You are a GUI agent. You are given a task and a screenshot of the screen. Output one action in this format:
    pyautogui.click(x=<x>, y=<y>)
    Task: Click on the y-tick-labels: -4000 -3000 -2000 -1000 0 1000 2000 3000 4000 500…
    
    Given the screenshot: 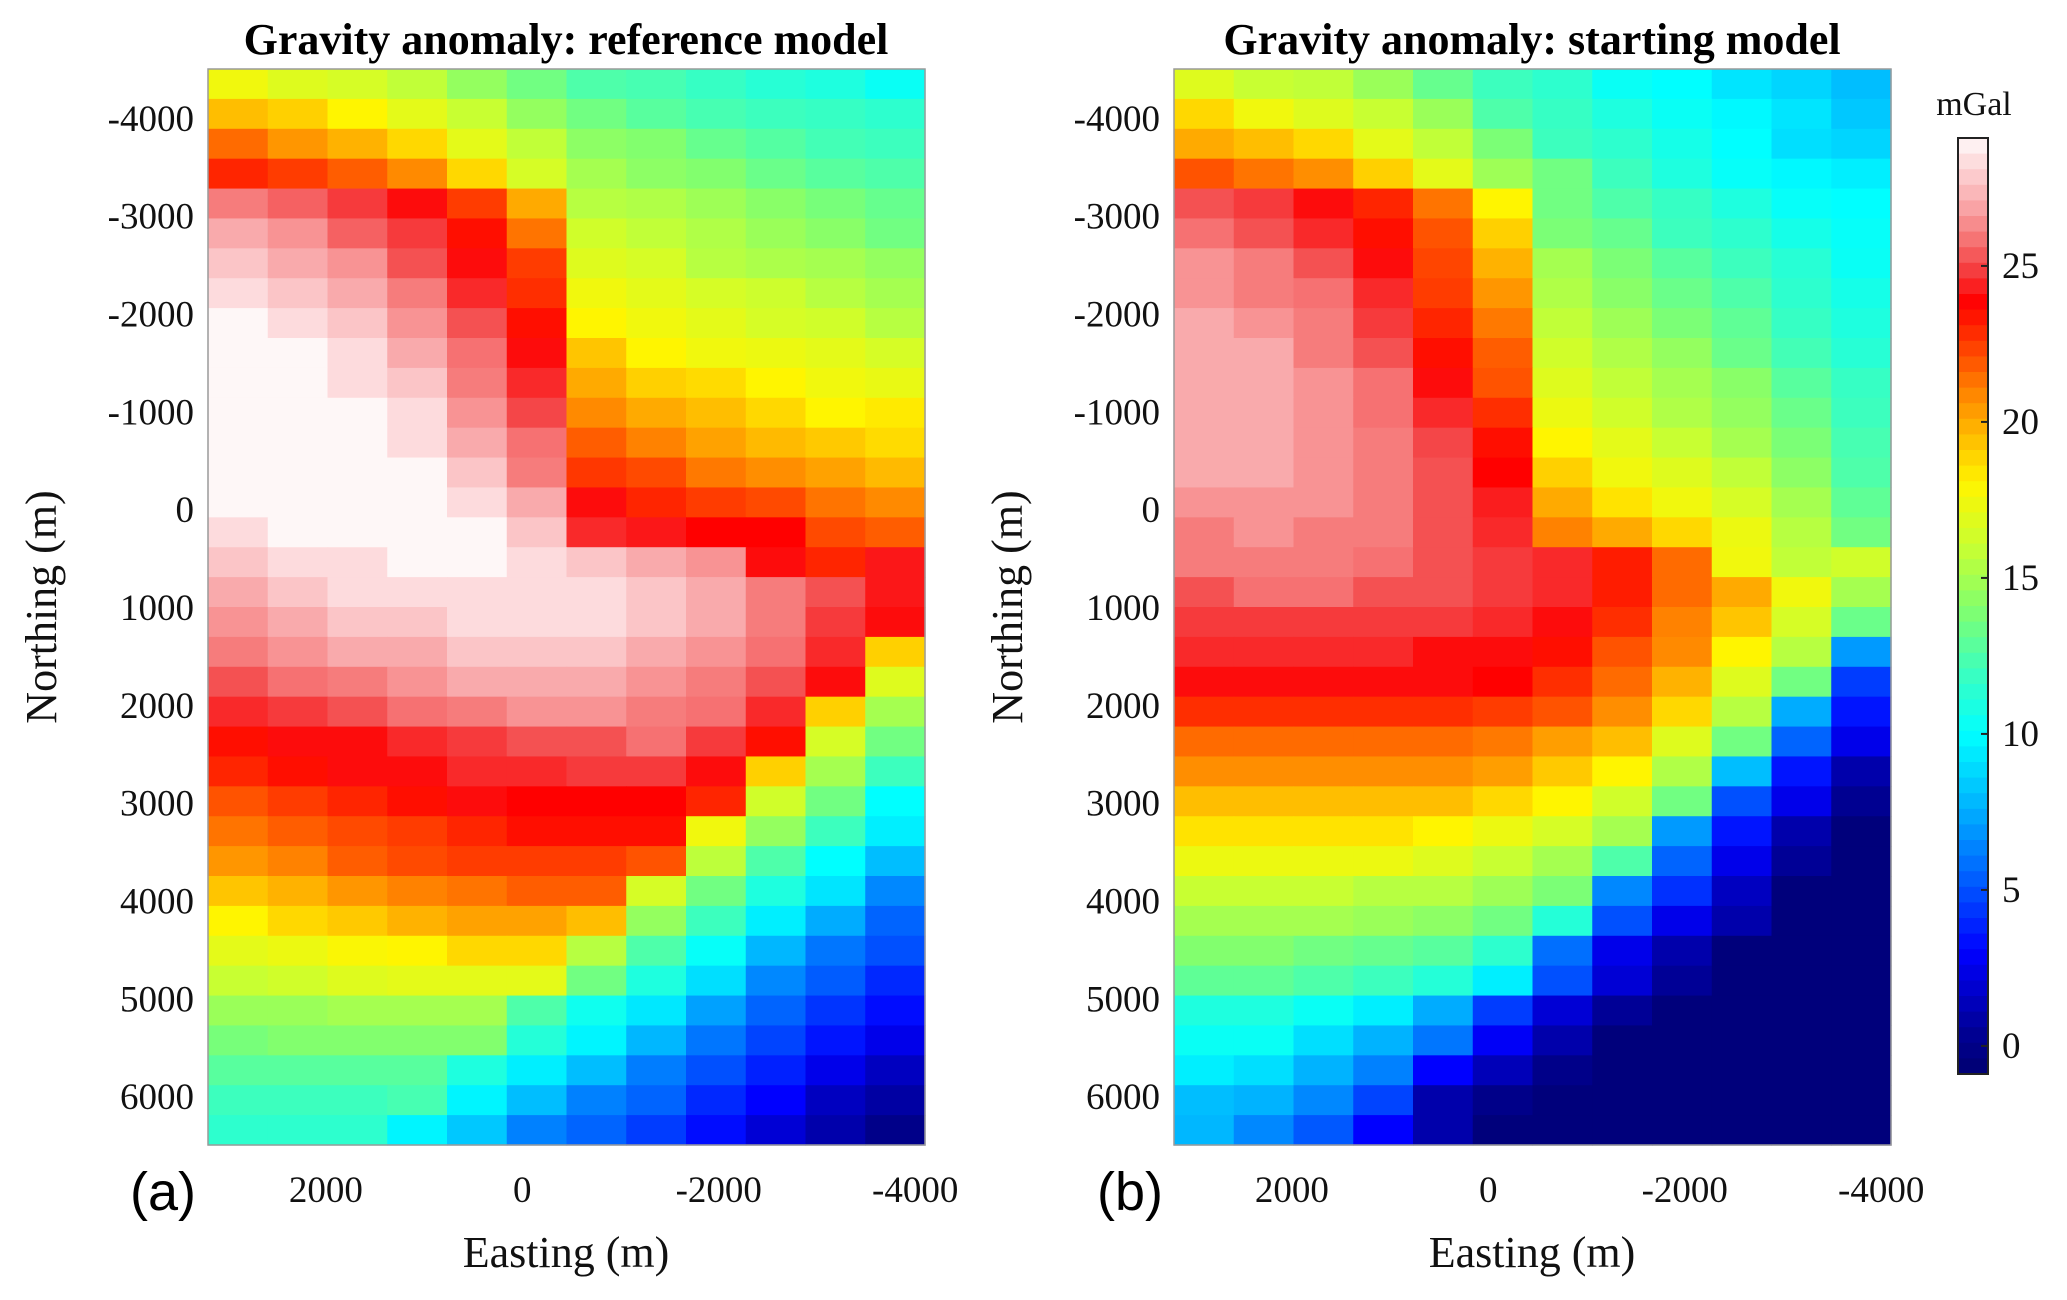 What is the action you would take?
    pyautogui.click(x=151, y=608)
    